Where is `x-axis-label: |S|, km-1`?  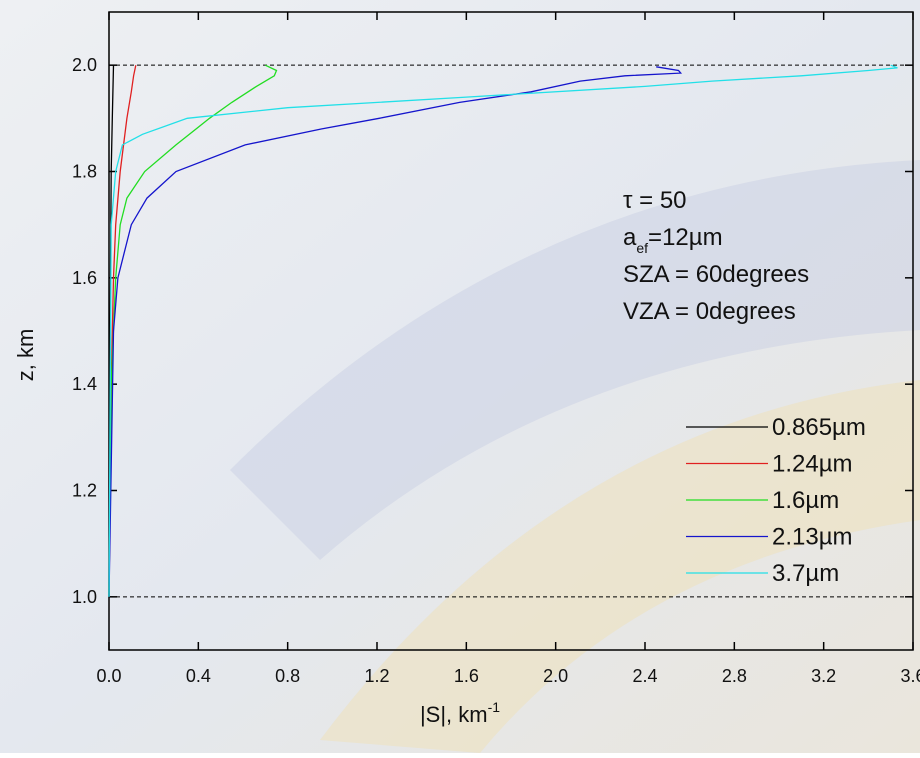 x-axis-label: |S|, km-1 is located at coordinates (460, 713).